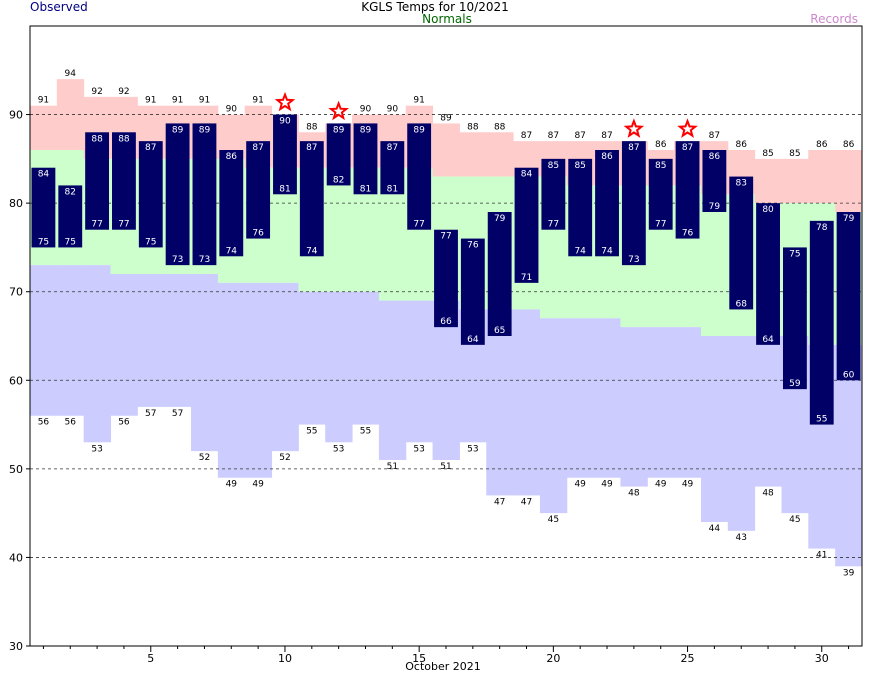 This screenshot has width=870, height=676. I want to click on x-tick-label: 10, so click(285, 658).